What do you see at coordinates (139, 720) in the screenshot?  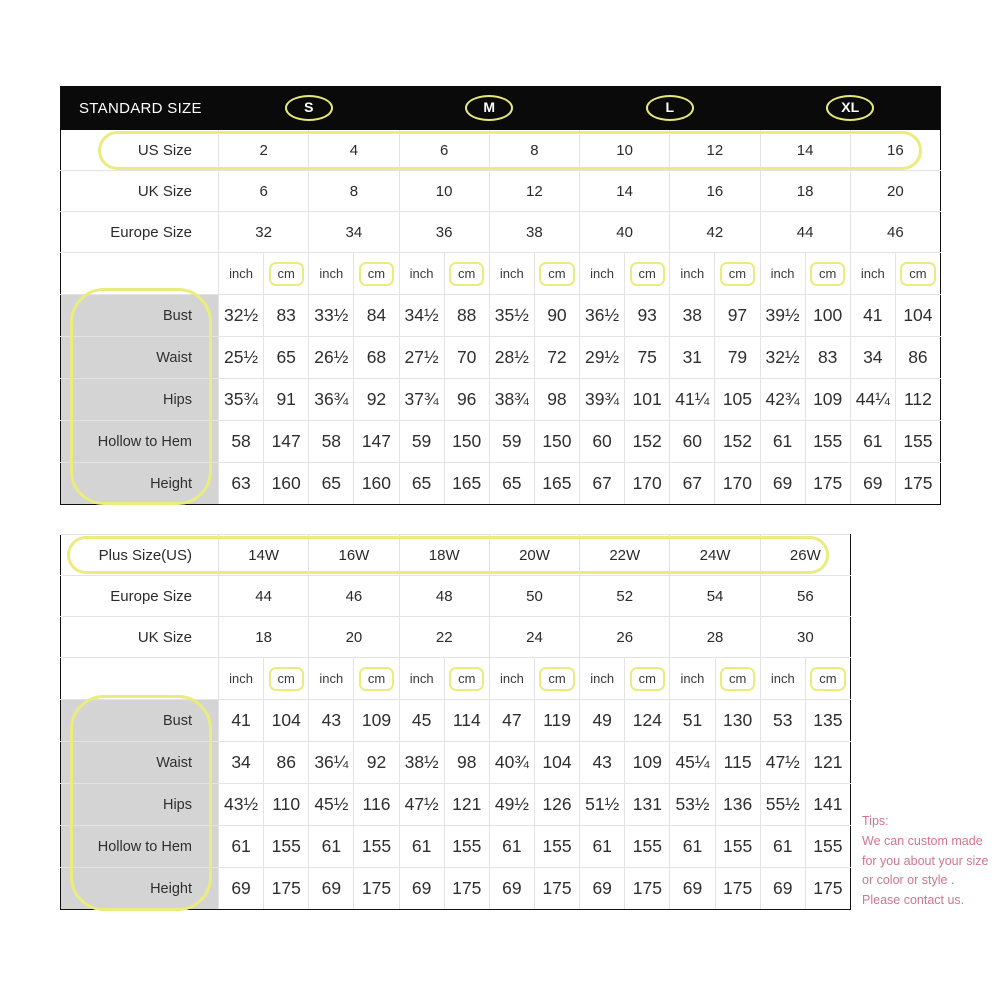 I see `measurement-label-bust: Bust` at bounding box center [139, 720].